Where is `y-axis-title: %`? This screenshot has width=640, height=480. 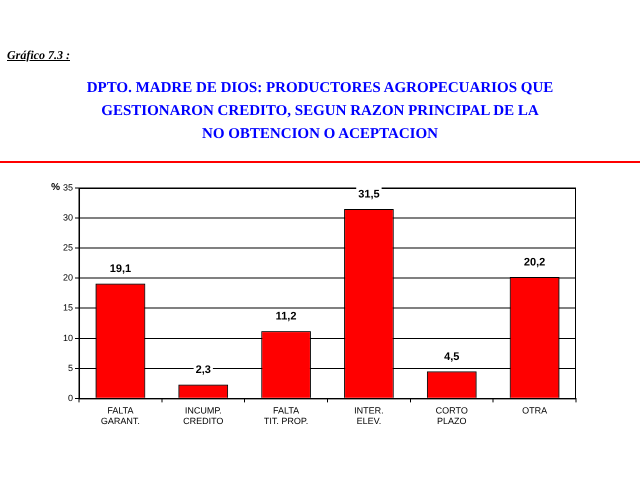 y-axis-title: % is located at coordinates (55, 187).